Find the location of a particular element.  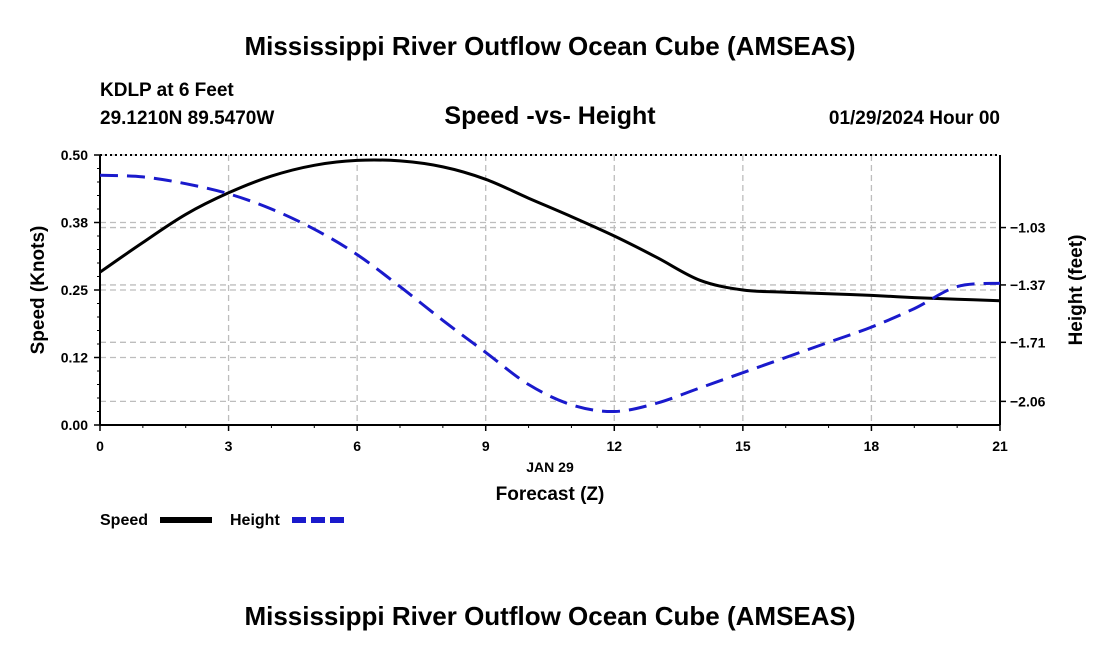

y-tick-label: 0.12 is located at coordinates (74, 358).